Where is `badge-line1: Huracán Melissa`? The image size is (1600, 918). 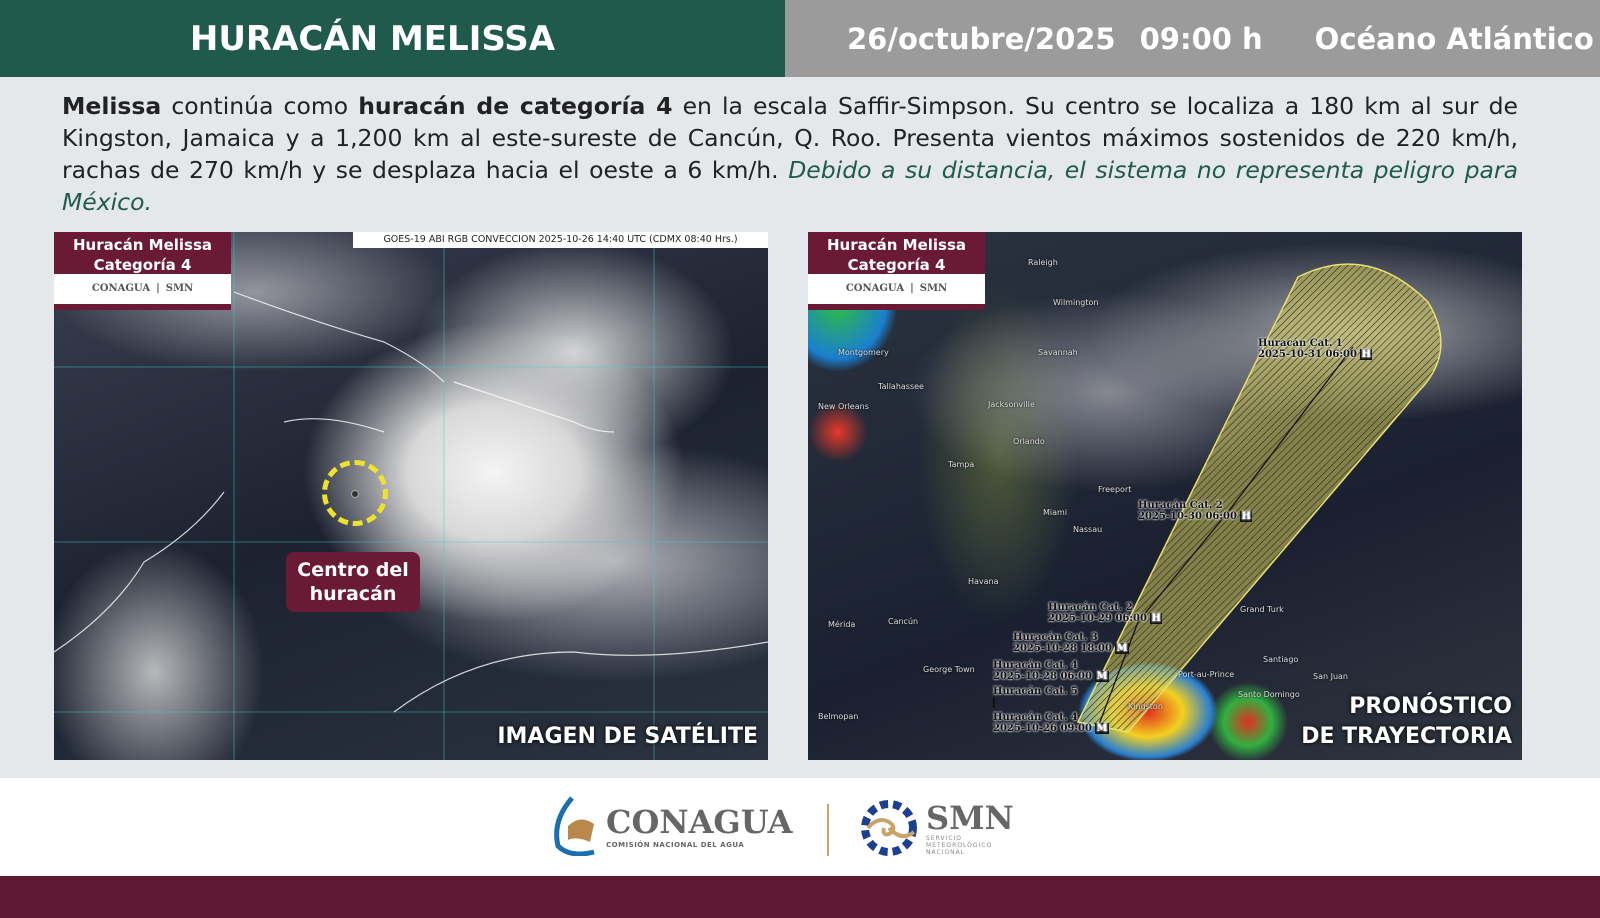 badge-line1: Huracán Melissa is located at coordinates (142, 245).